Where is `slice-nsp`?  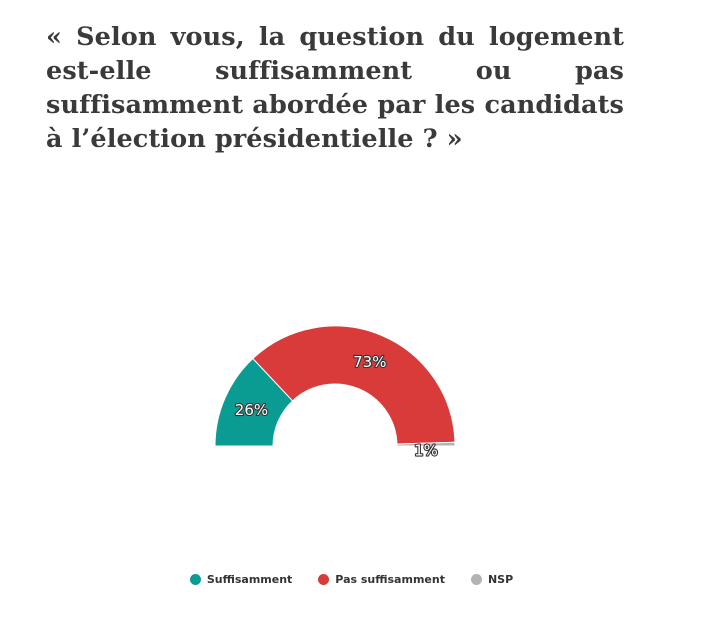 slice-nsp is located at coordinates (426, 444).